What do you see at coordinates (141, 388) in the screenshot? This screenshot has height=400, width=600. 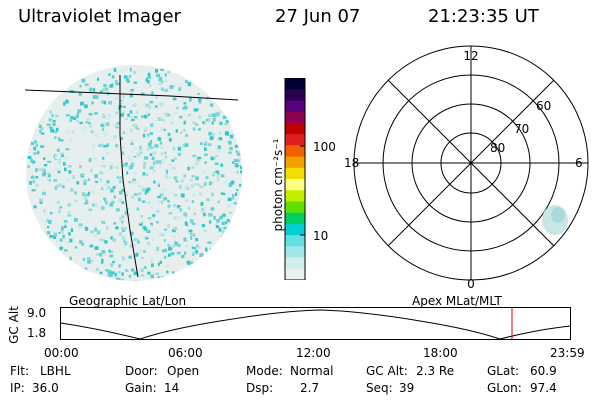 I see `gain-label: Gain:` at bounding box center [141, 388].